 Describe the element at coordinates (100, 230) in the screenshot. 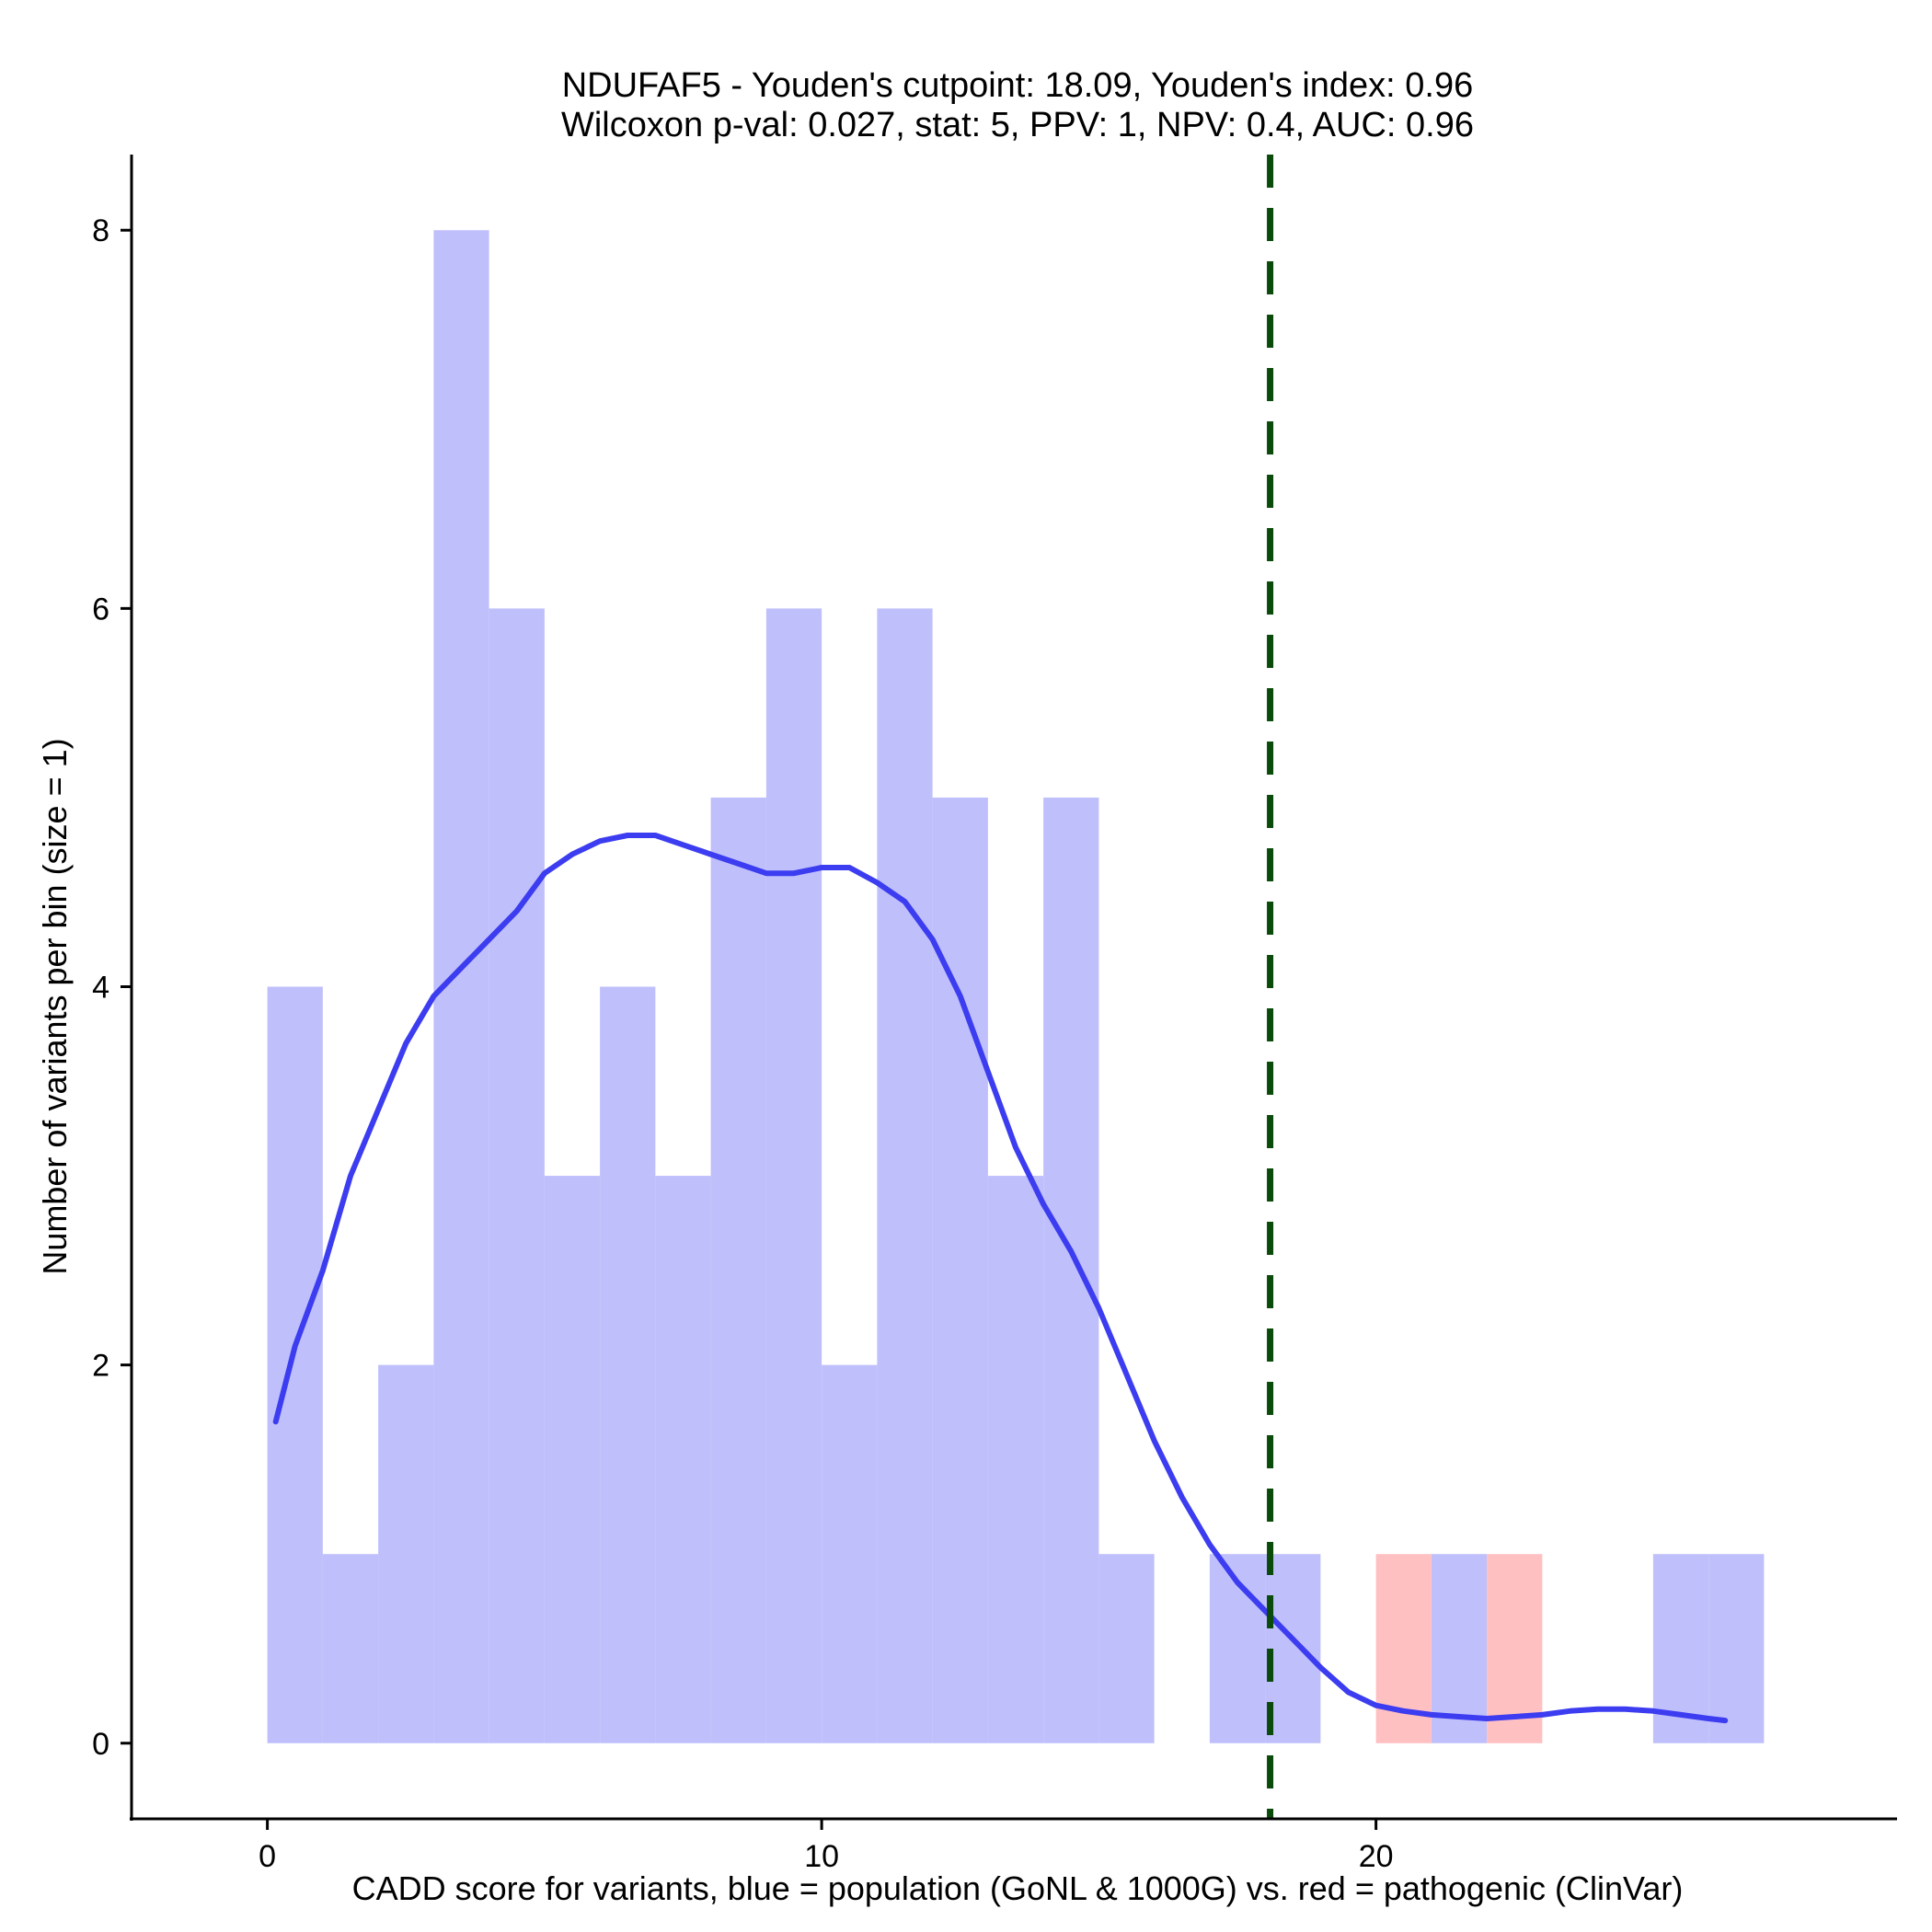

I see `y-tick-label: 8` at that location.